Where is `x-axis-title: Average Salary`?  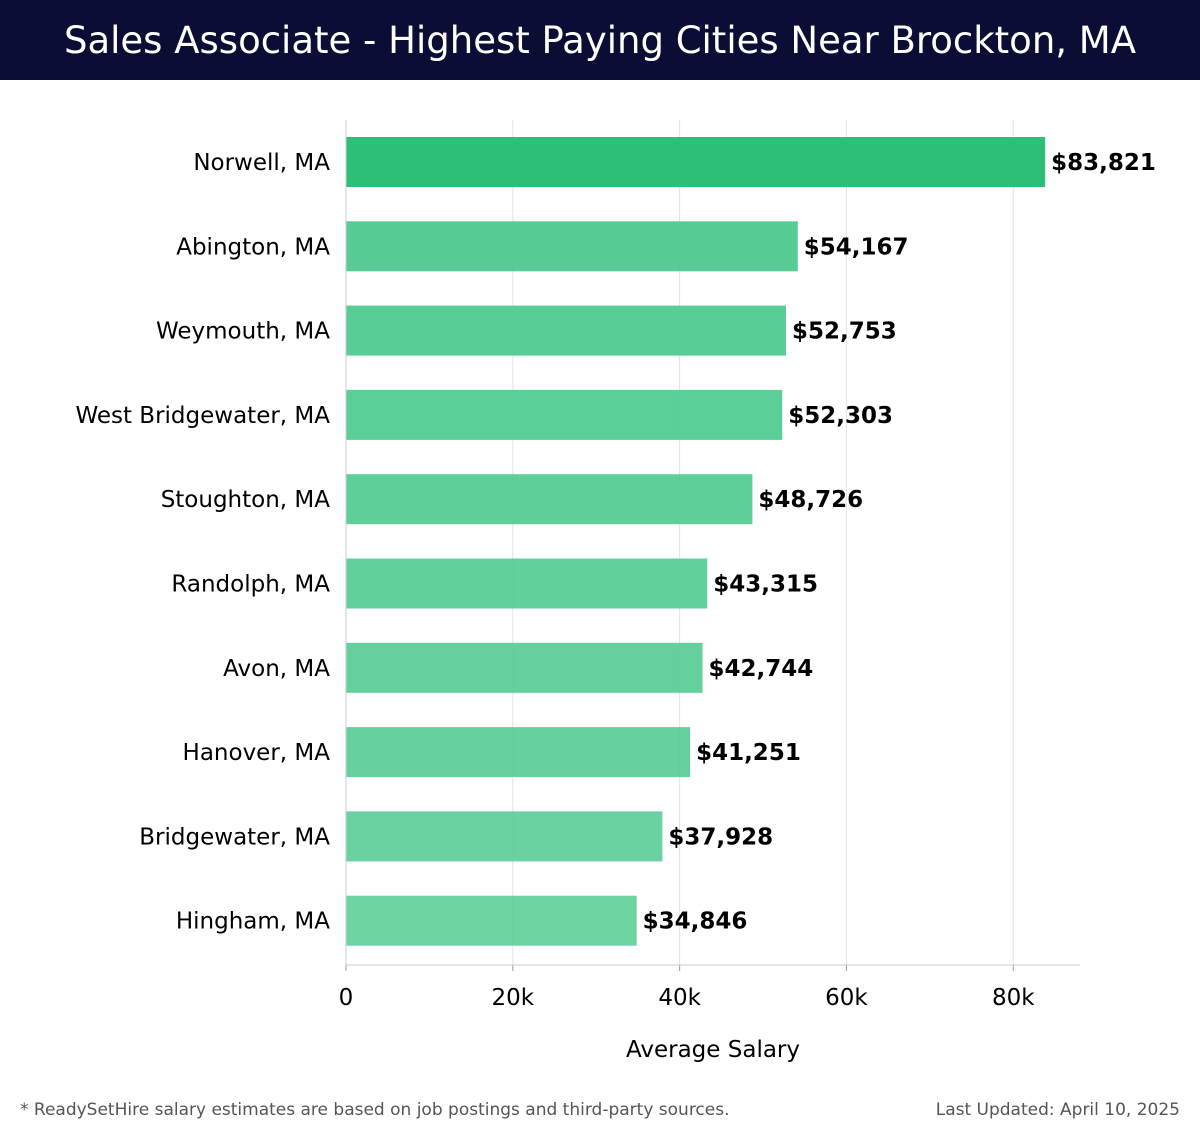
x-axis-title: Average Salary is located at coordinates (713, 1050).